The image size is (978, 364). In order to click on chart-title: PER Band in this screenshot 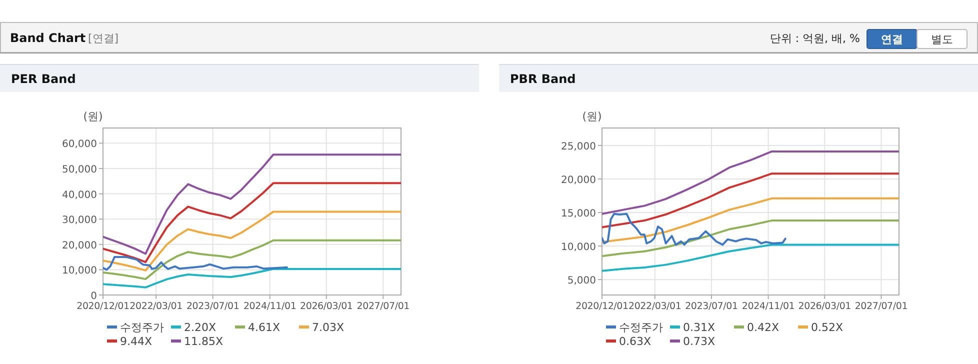, I will do `click(43, 79)`.